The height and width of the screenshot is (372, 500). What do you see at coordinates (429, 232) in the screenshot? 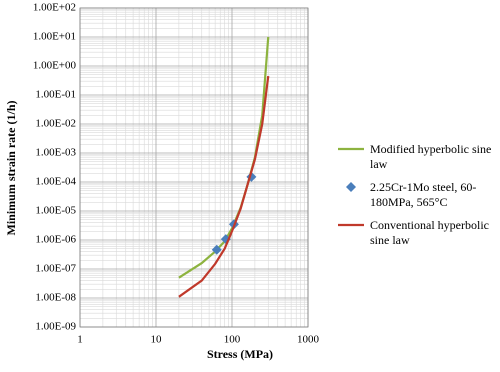
I see `legend-label: Conventional hyperbolic sine law` at bounding box center [429, 232].